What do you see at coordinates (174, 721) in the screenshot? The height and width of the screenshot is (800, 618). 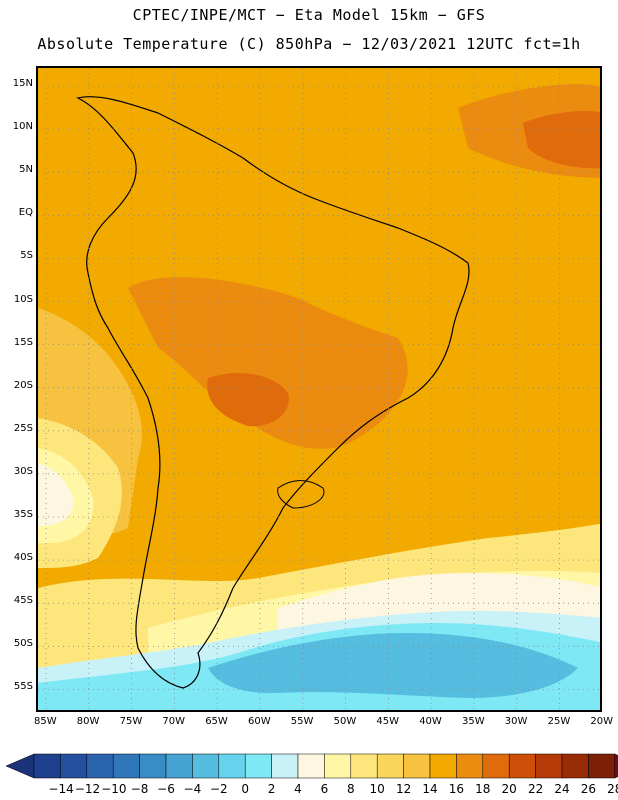 I see `lon-label: 70W` at bounding box center [174, 721].